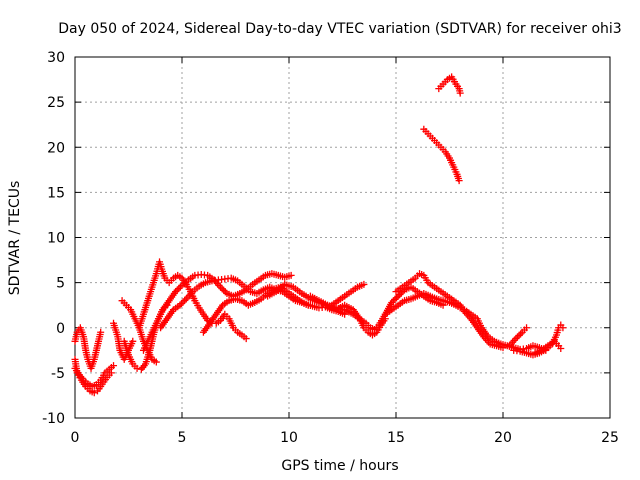 This screenshot has height=480, width=640. I want to click on series-arc-q, so click(518, 337).